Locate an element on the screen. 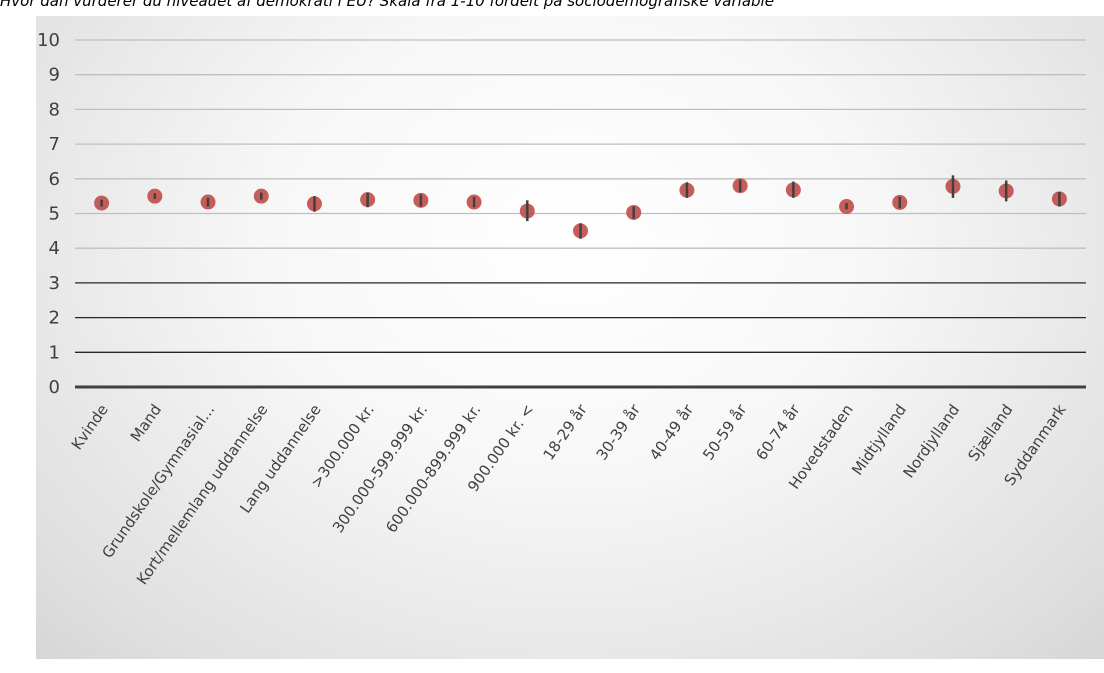 This screenshot has width=1104, height=673. y-tick-label: 5 is located at coordinates (54, 214).